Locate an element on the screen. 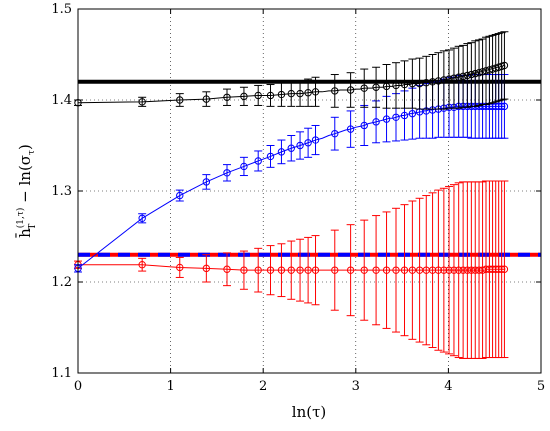 The image size is (550, 431). x-tick-label: 1 is located at coordinates (170, 386).